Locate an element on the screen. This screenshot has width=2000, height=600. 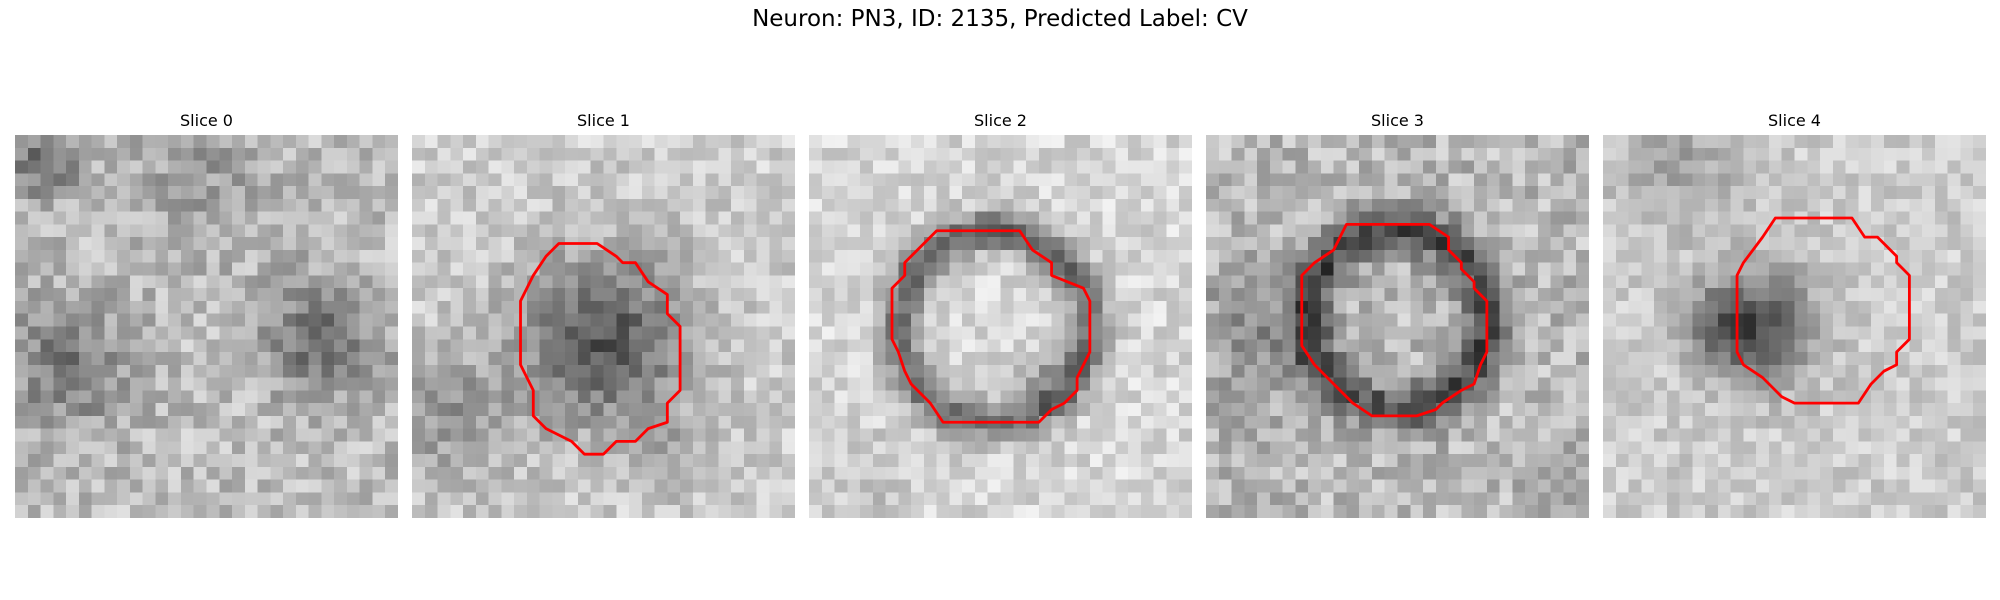
slice-panel-4: Slice 4 is located at coordinates (1794, 312).